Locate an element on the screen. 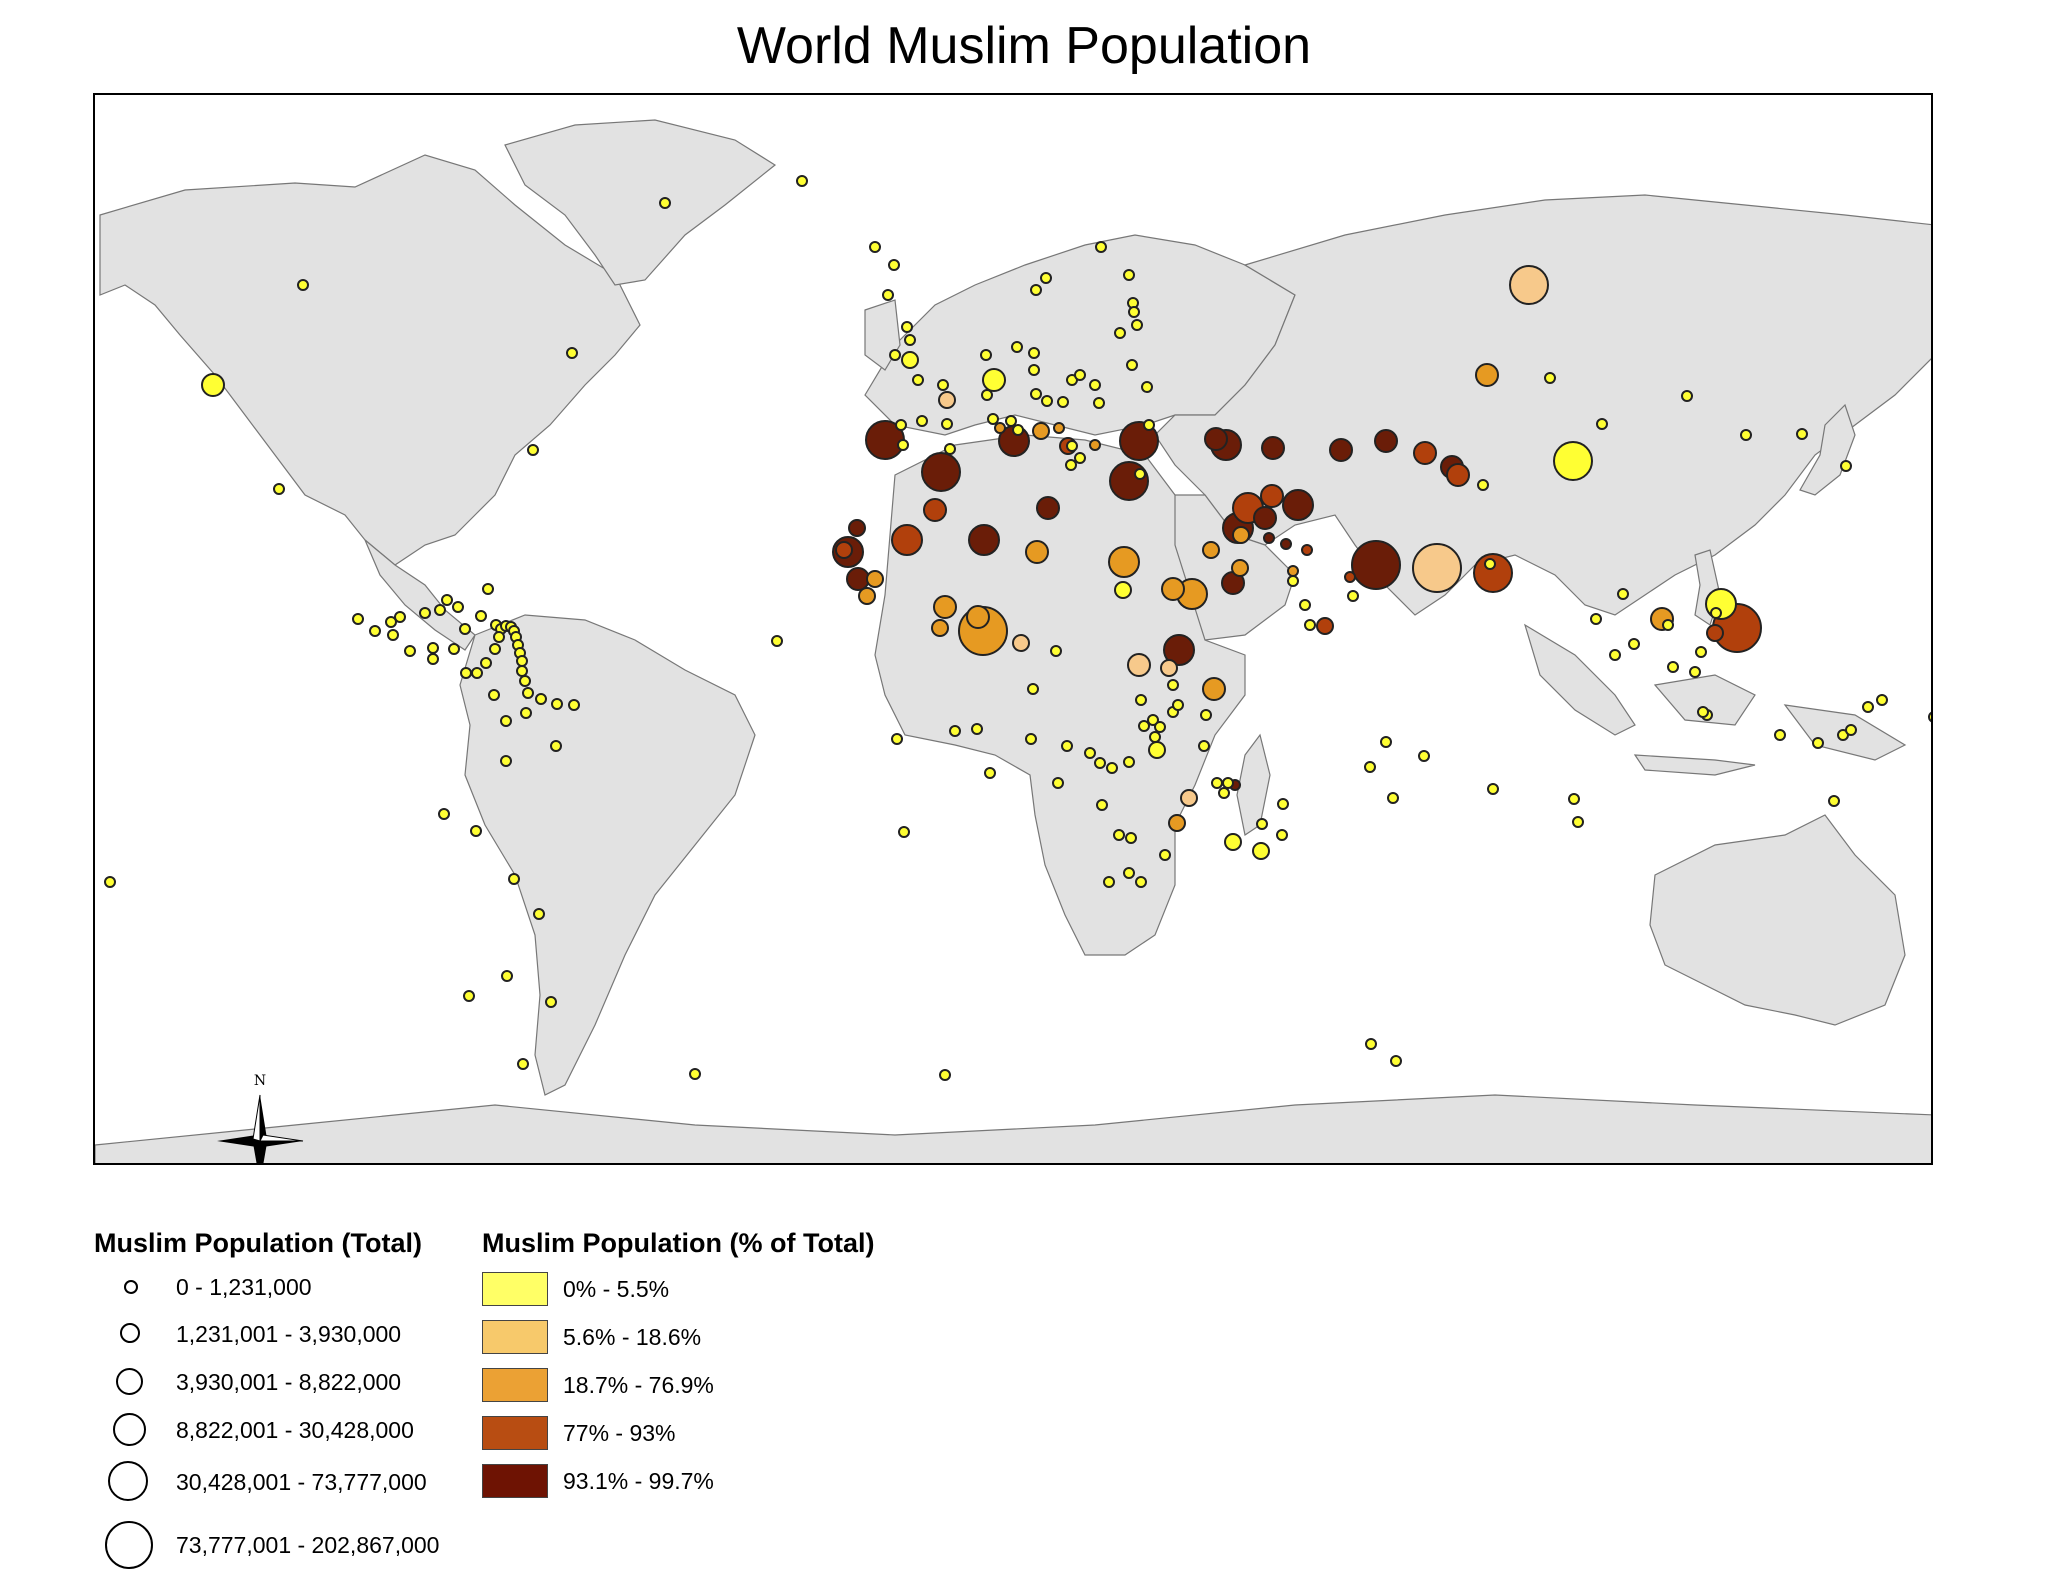 The width and height of the screenshot is (2048, 1583). land-antarctica is located at coordinates (1013, 1128).